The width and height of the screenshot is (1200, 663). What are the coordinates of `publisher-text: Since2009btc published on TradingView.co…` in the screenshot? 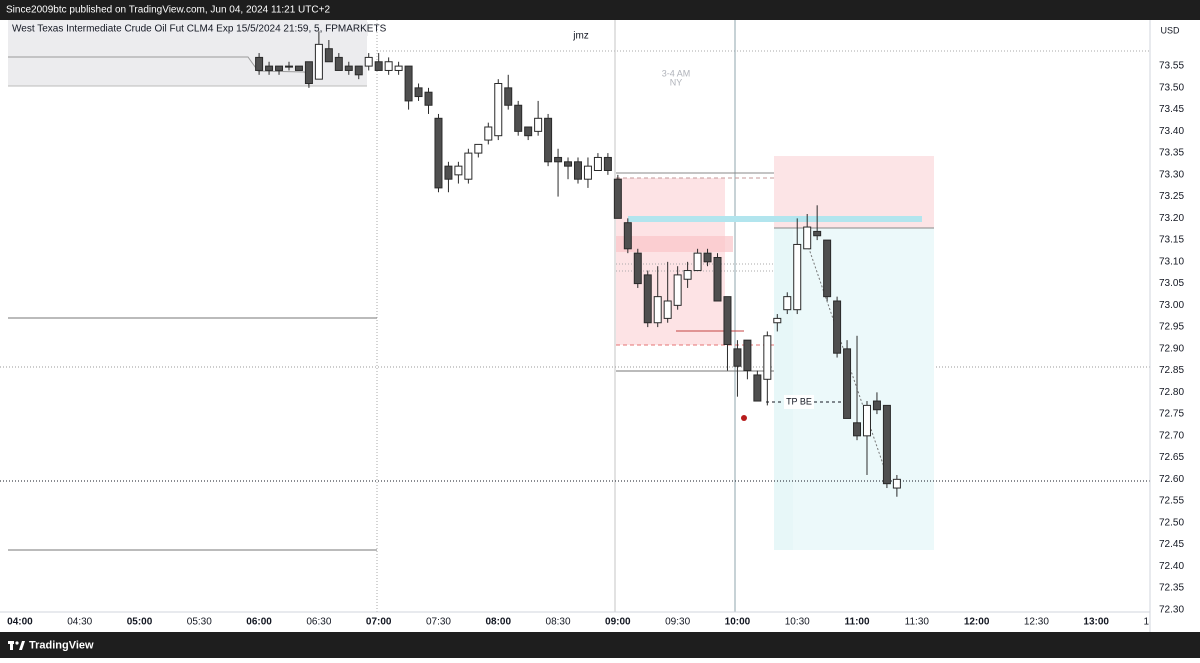 It's located at (168, 10).